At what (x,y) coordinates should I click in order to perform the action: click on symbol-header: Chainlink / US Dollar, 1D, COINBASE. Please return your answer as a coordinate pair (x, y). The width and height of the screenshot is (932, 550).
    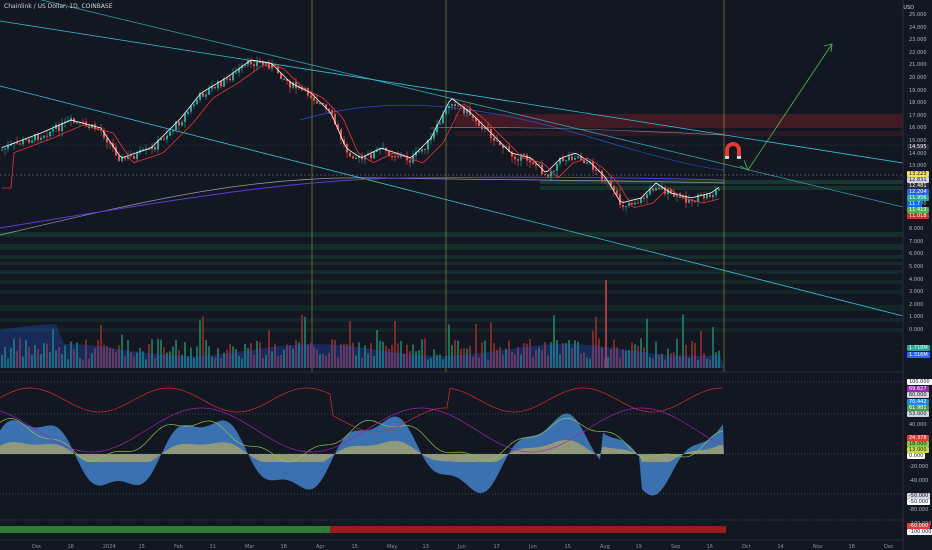
    Looking at the image, I should click on (58, 6).